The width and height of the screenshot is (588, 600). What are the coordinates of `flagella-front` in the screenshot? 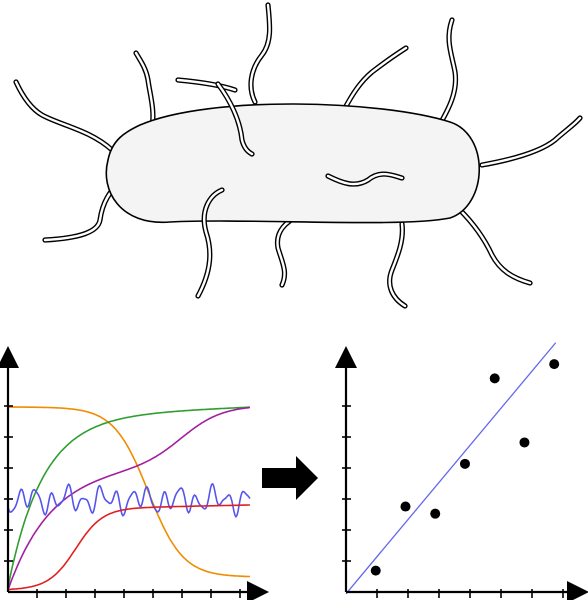 It's located at (300, 190).